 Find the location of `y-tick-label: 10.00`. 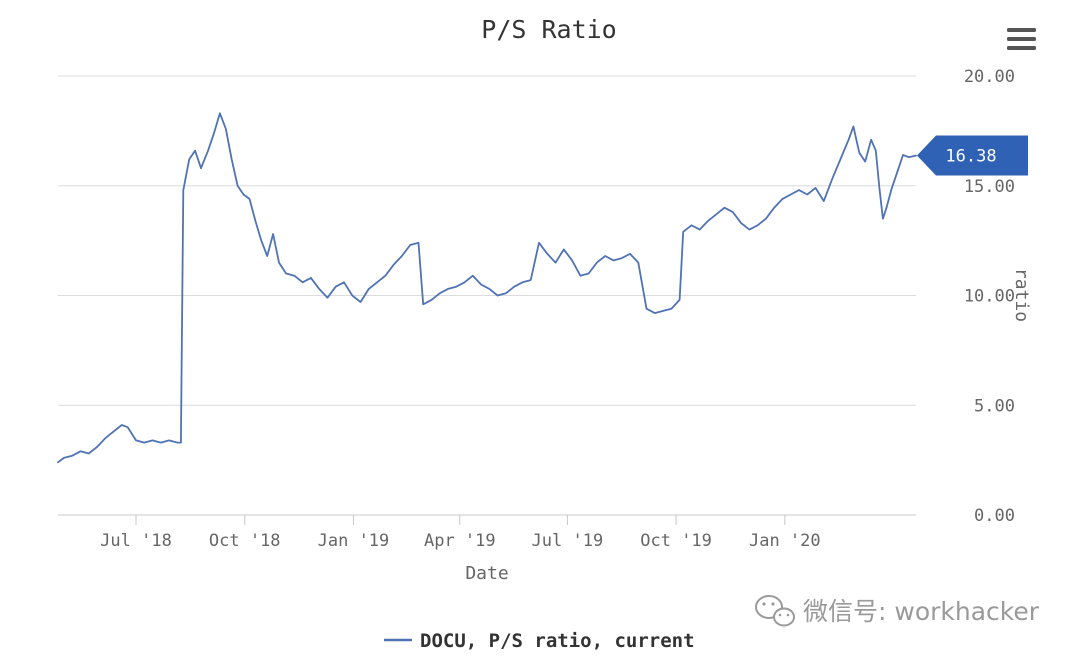

y-tick-label: 10.00 is located at coordinates (989, 297).